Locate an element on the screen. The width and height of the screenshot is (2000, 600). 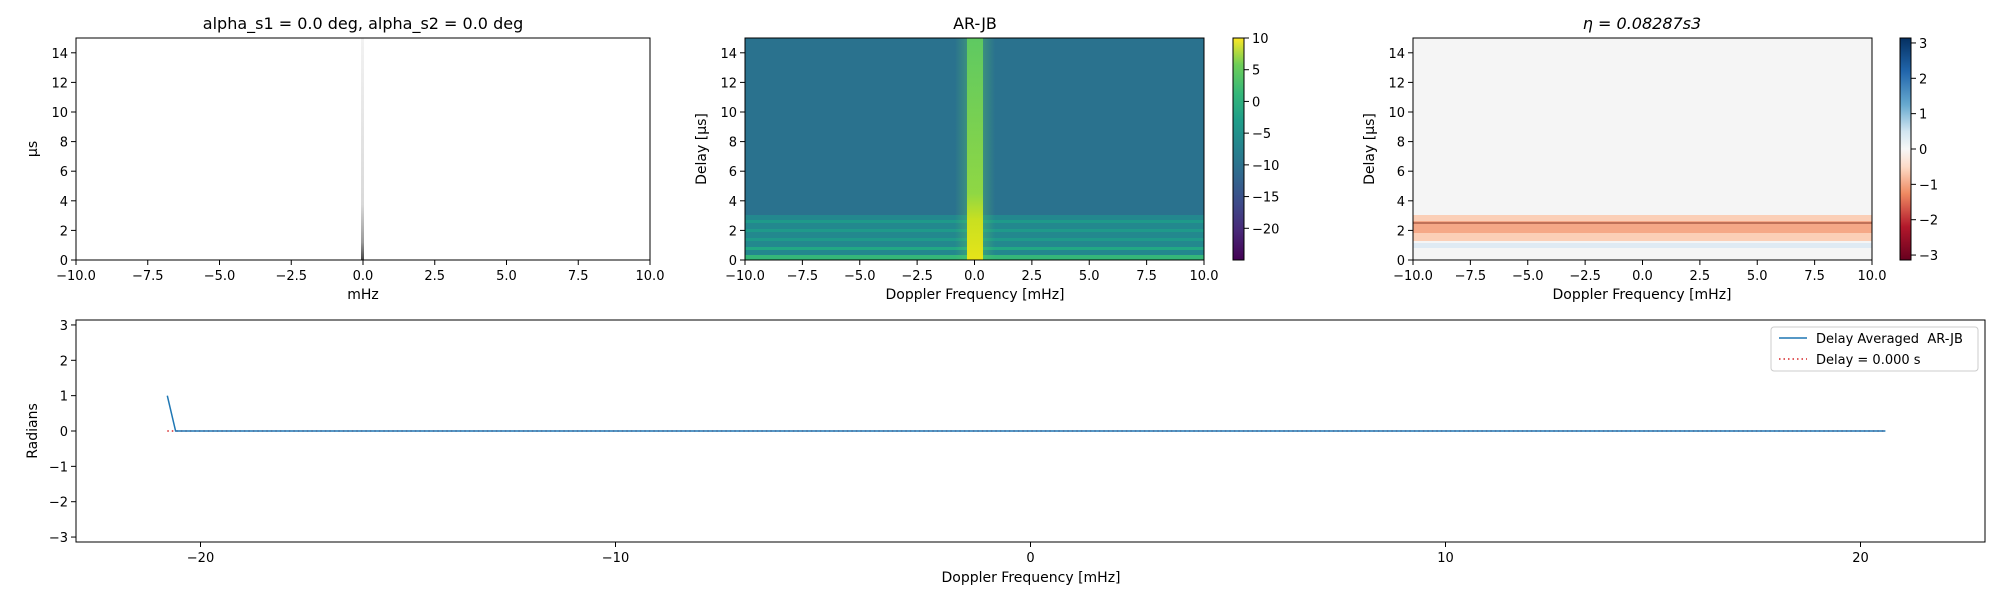
colorbar-tick-label: 10 is located at coordinates (1260, 39).